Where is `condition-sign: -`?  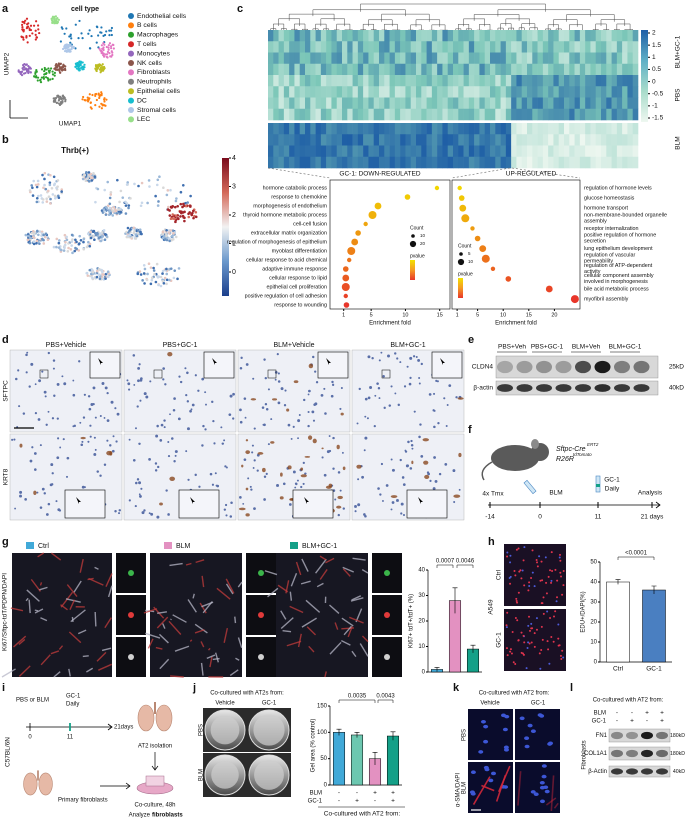
condition-sign: - is located at coordinates (632, 713).